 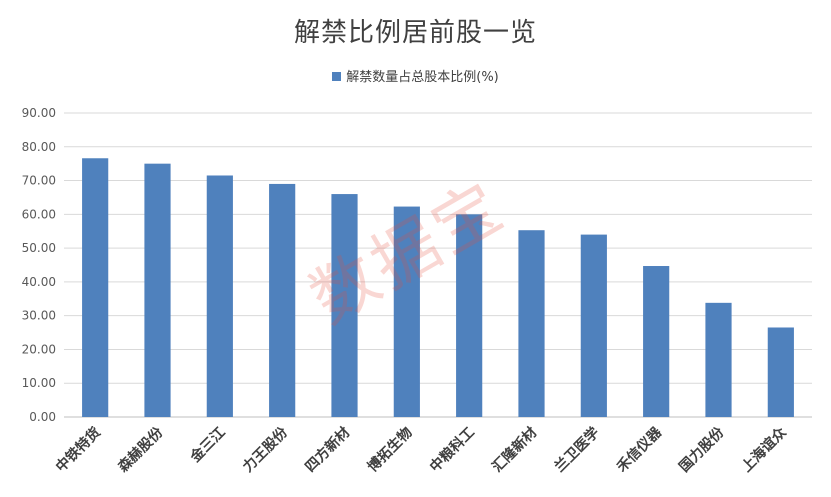 What do you see at coordinates (390, 450) in the screenshot?
I see `x-tick-label: 博拓生物` at bounding box center [390, 450].